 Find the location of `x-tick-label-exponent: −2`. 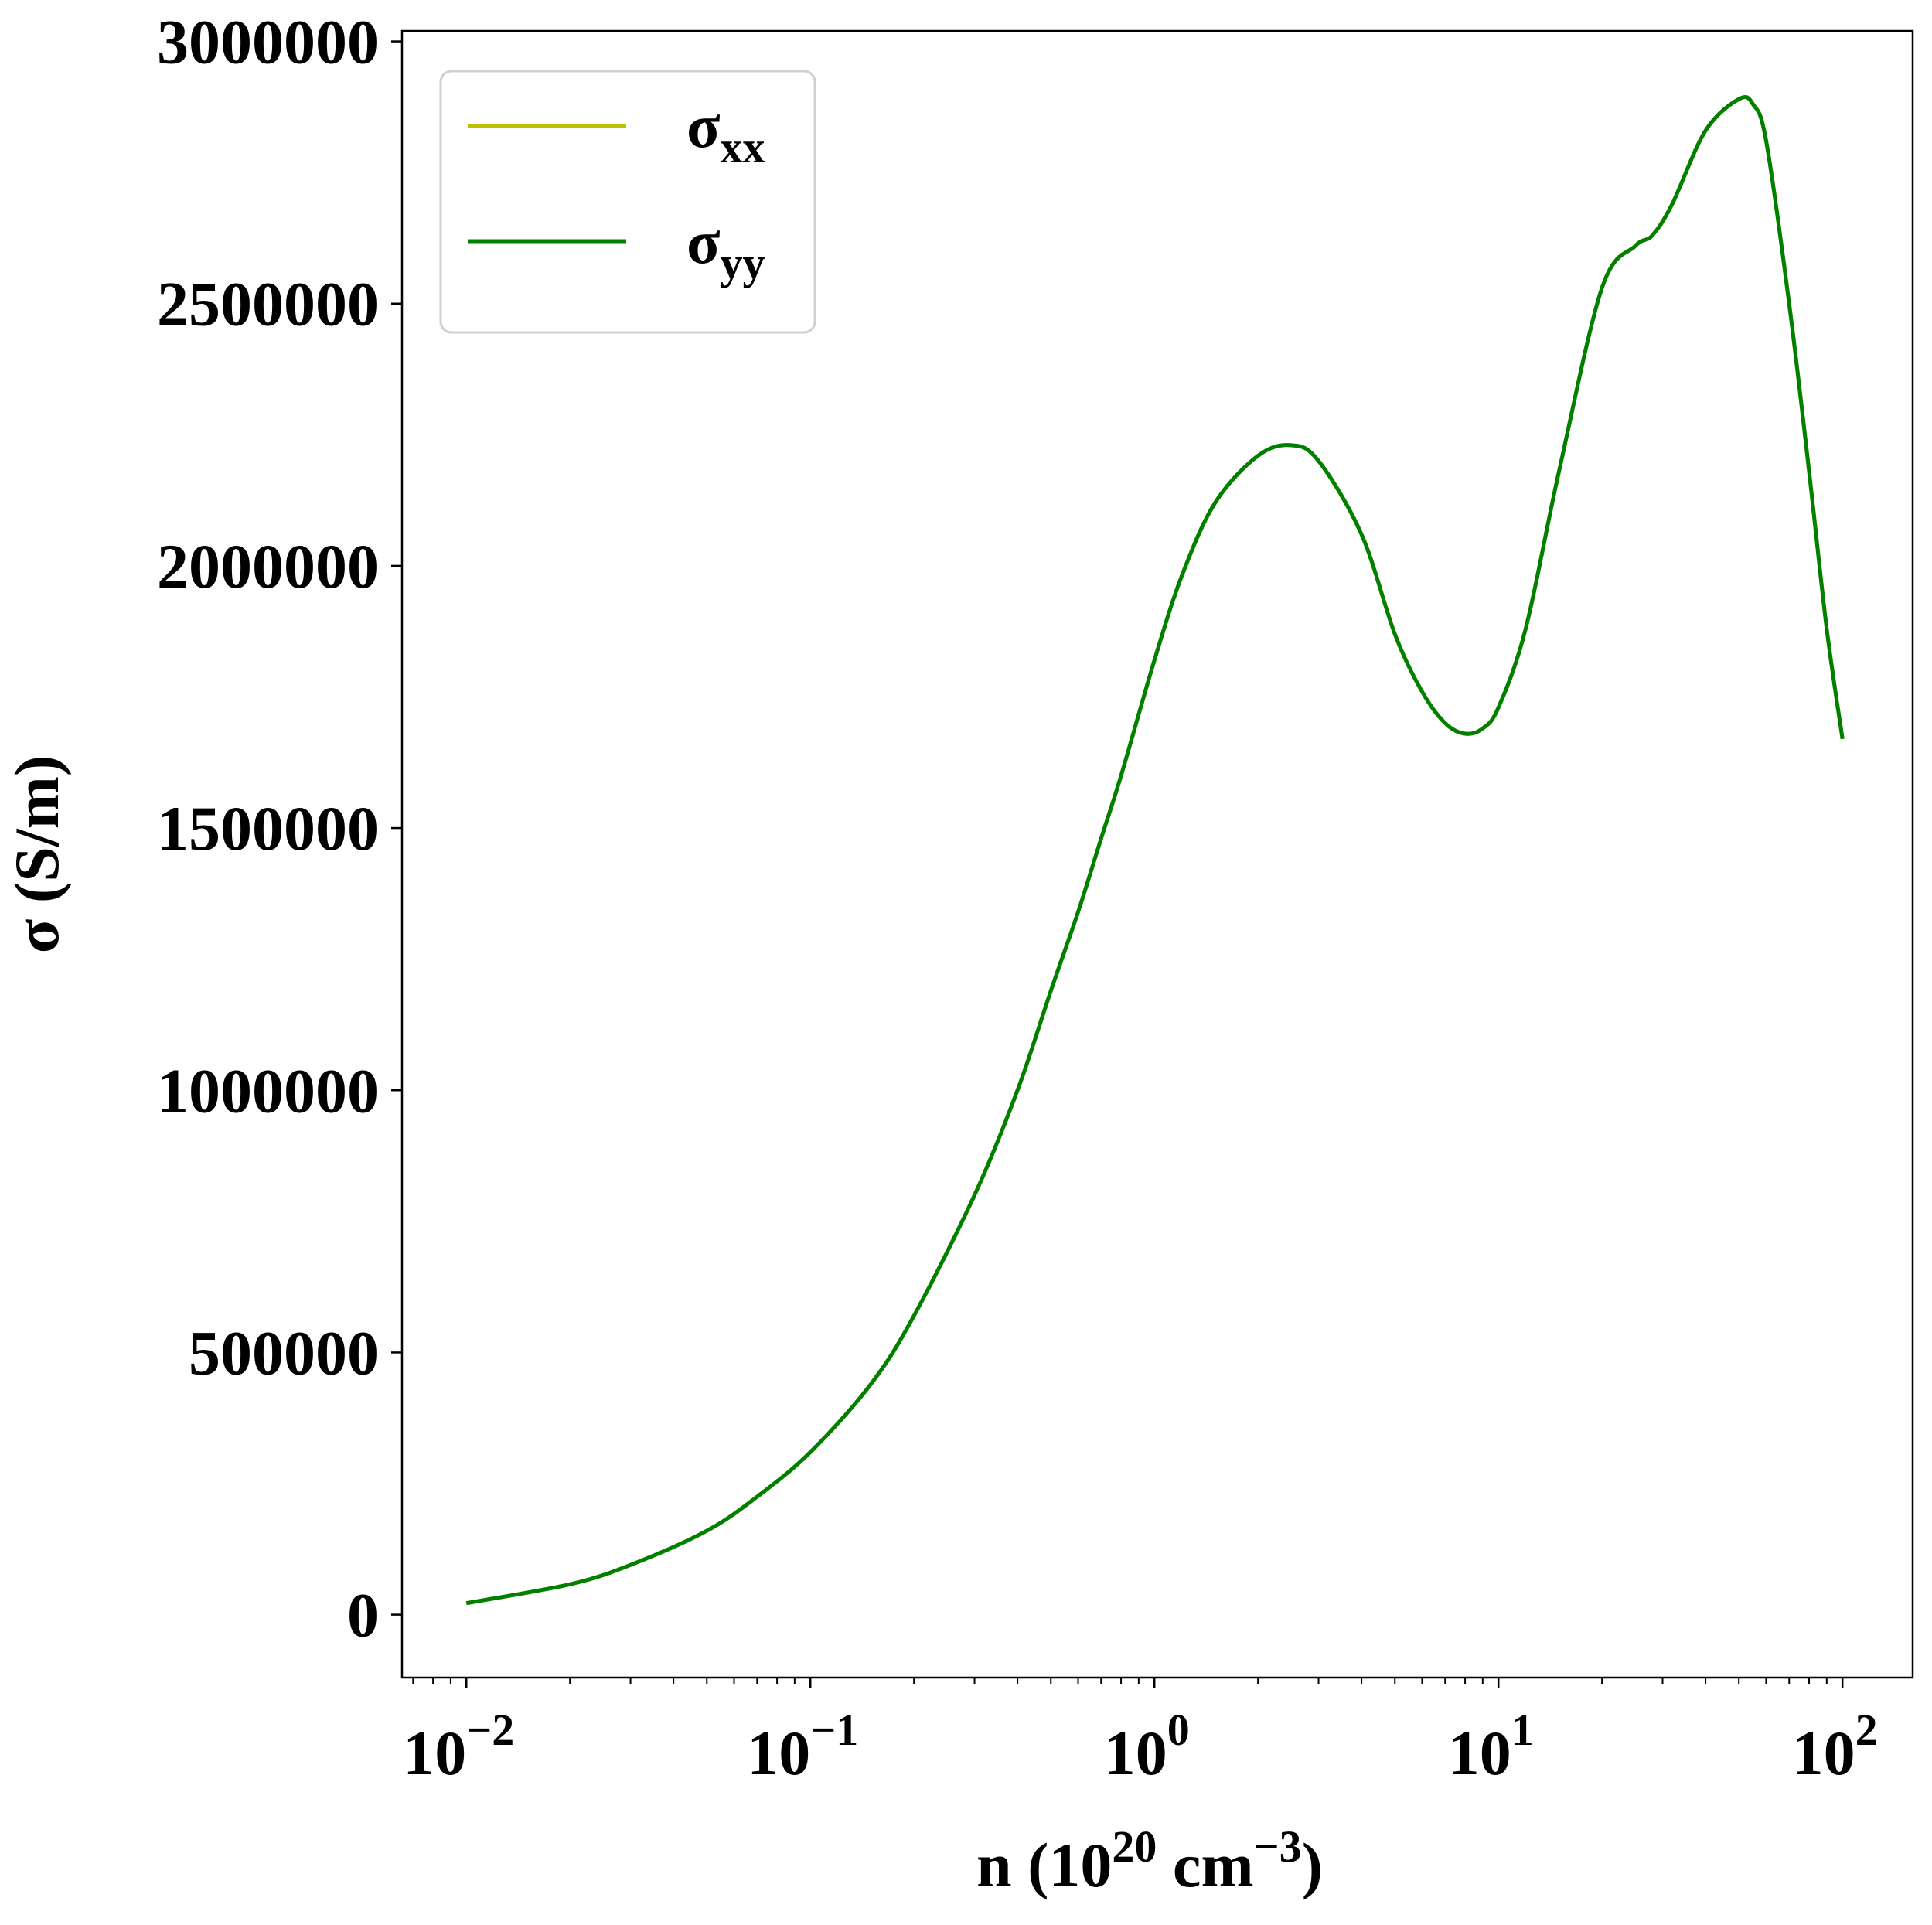

x-tick-label-exponent: −2 is located at coordinates (490, 1730).